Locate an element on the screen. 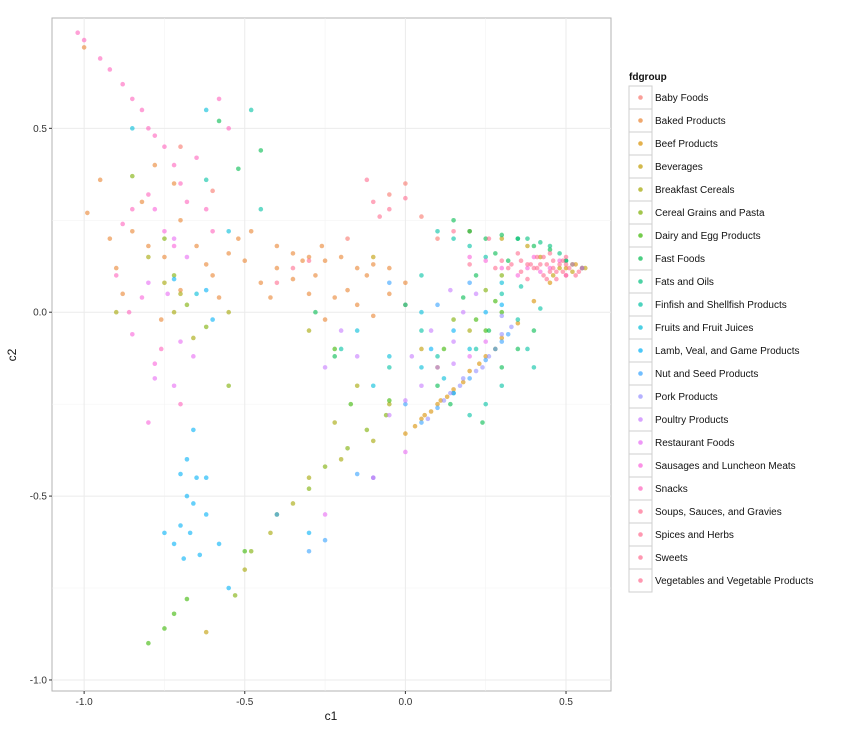 The image size is (844, 734). legend-label: Breakfast Cereals is located at coordinates (694, 190).